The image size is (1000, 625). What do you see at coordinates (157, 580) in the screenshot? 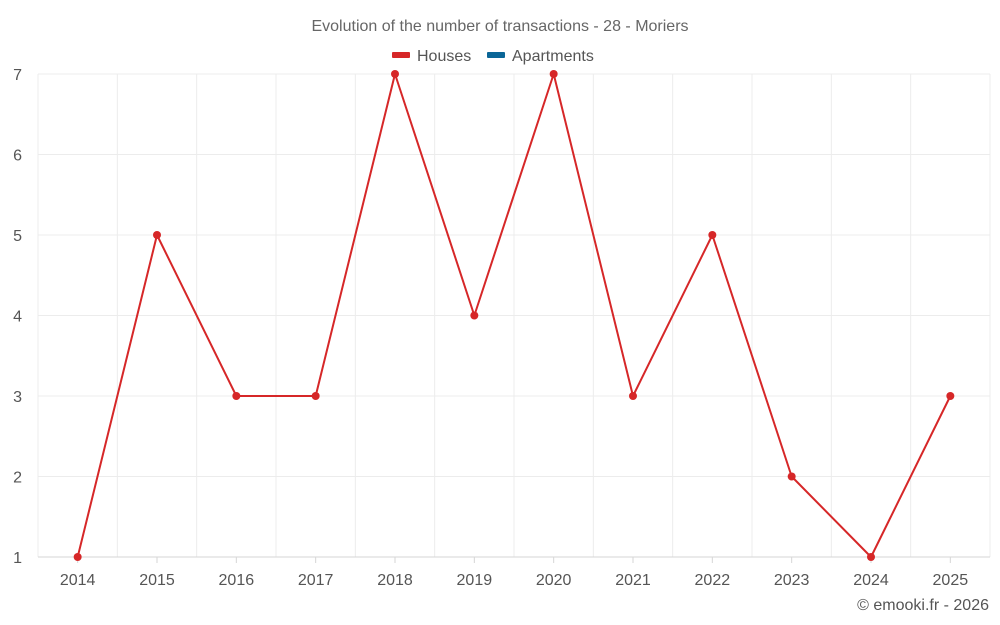
I see `x-tick-label: 2015` at bounding box center [157, 580].